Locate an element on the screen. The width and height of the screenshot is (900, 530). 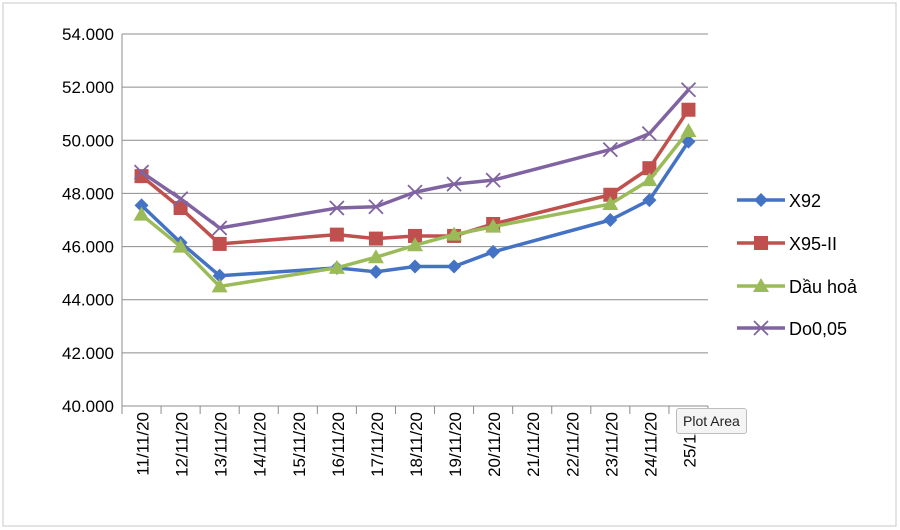
legend-label: Dầu hoả is located at coordinates (823, 287).